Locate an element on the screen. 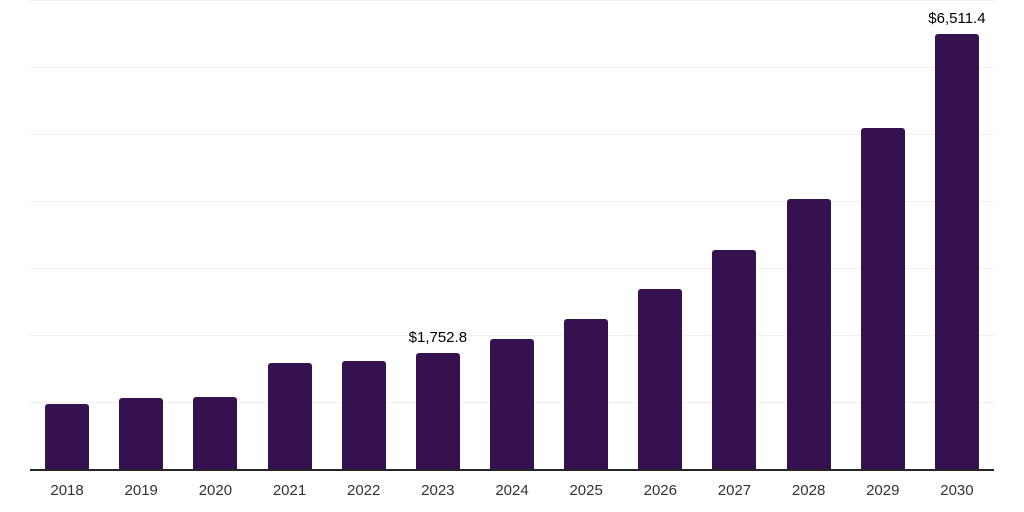  x-tick-2021: 2021 is located at coordinates (289, 490).